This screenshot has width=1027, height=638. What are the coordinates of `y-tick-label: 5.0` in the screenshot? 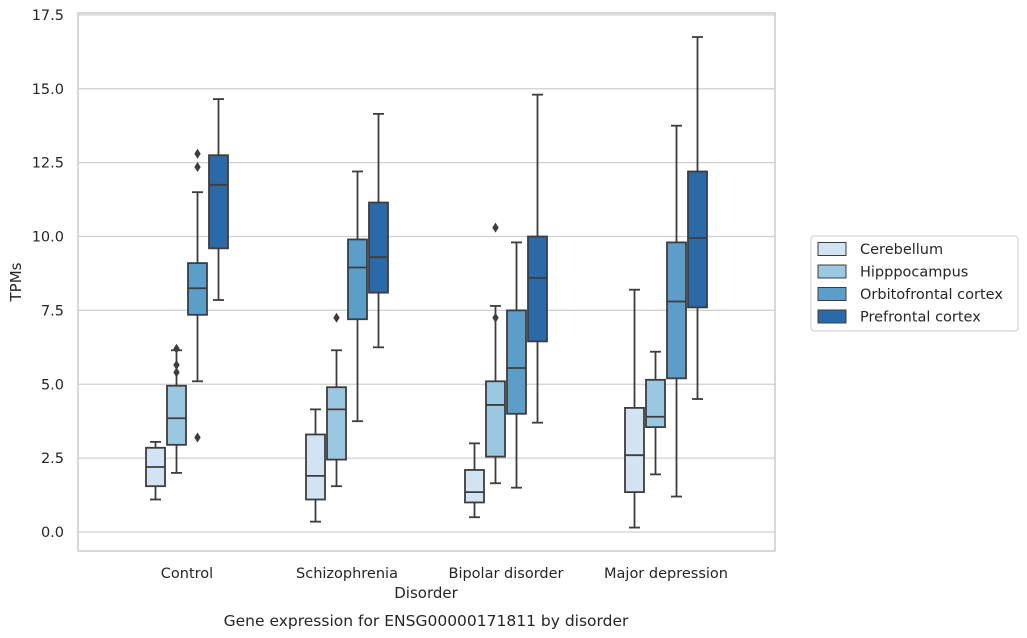 It's located at (52, 385).